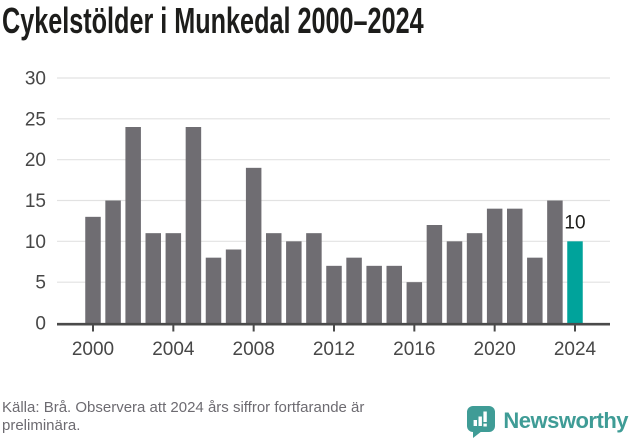 The width and height of the screenshot is (631, 439). What do you see at coordinates (414, 349) in the screenshot?
I see `x-tick-label-2016: 2016` at bounding box center [414, 349].